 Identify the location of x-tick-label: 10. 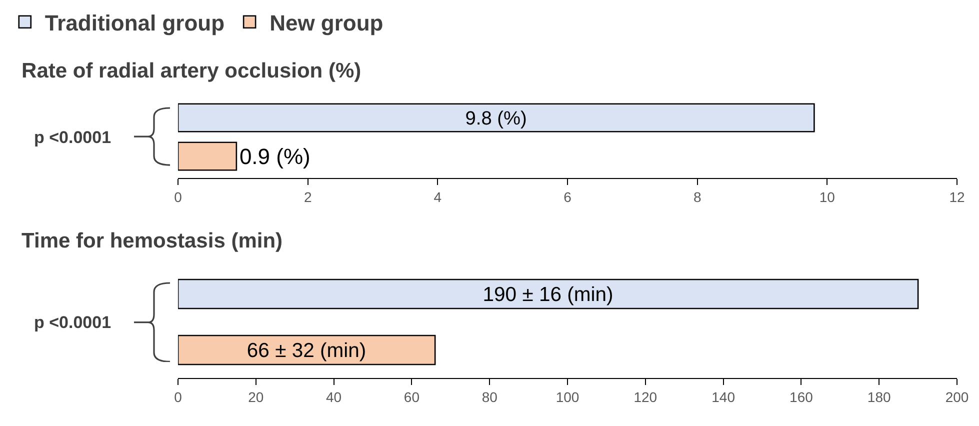
(827, 196).